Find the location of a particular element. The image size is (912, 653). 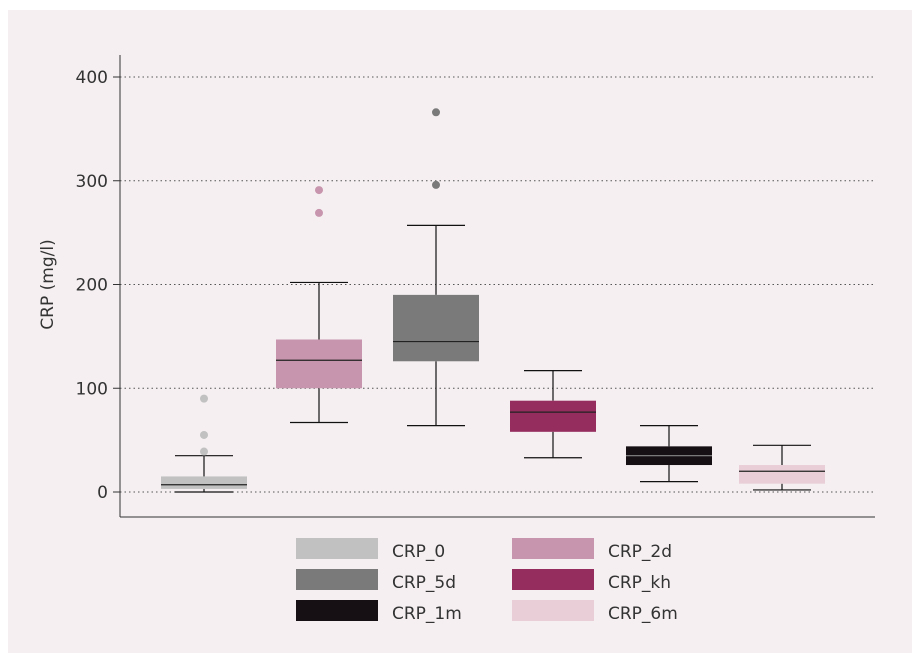

legend-label: CRP_kh is located at coordinates (639, 583).